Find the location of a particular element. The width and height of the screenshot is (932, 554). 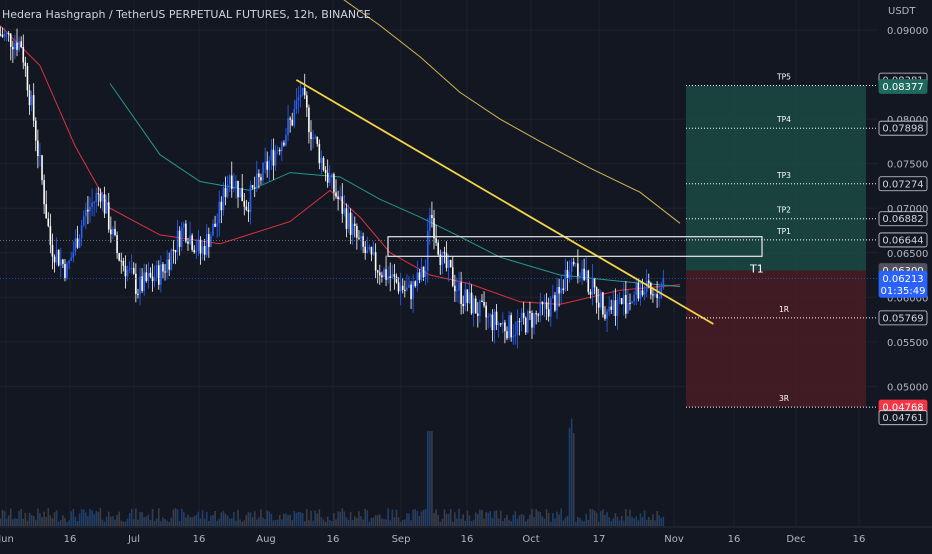

y-tick-label: 0.08000 is located at coordinates (907, 120).